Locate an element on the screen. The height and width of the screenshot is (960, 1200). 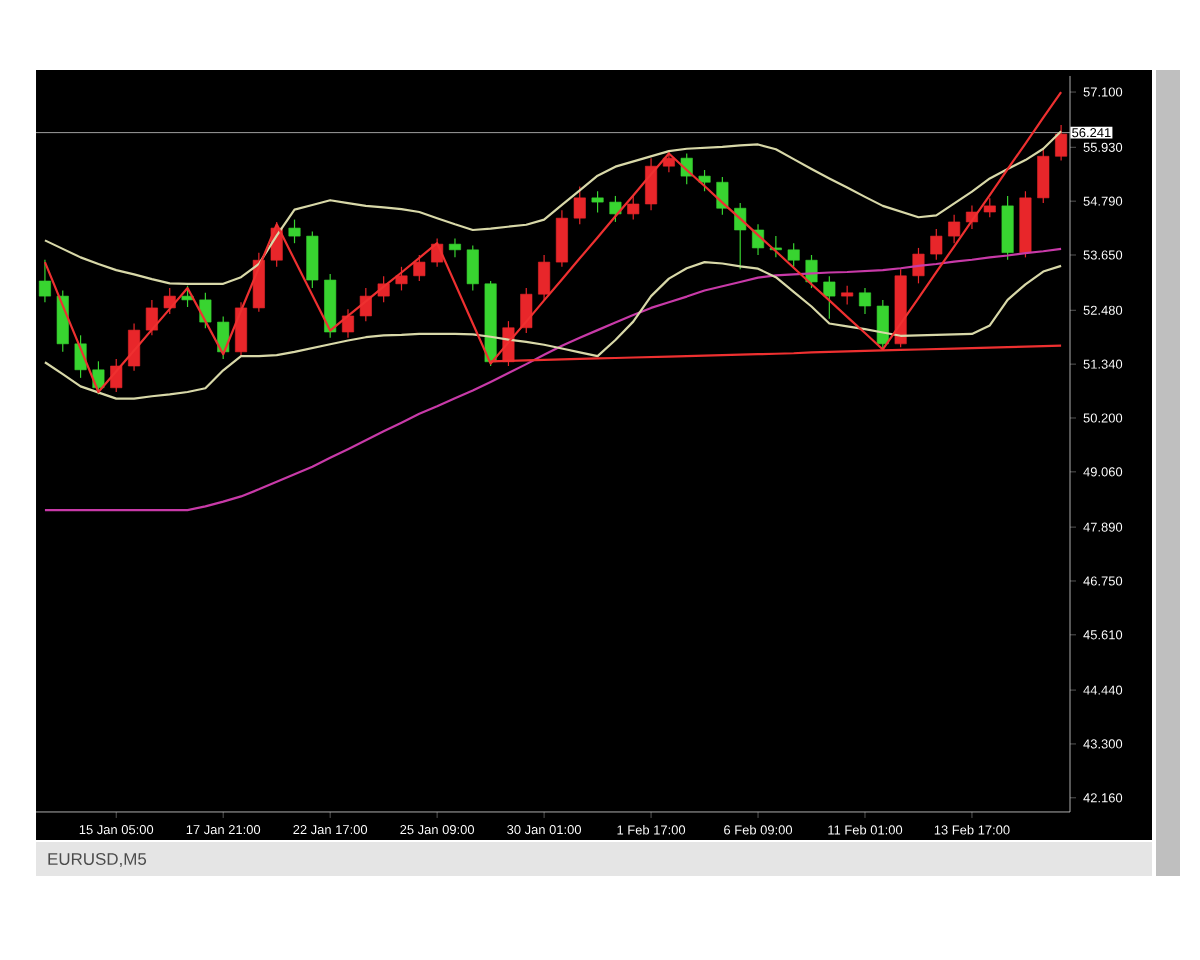
text: EURUSD,M5 is located at coordinates (97, 859).